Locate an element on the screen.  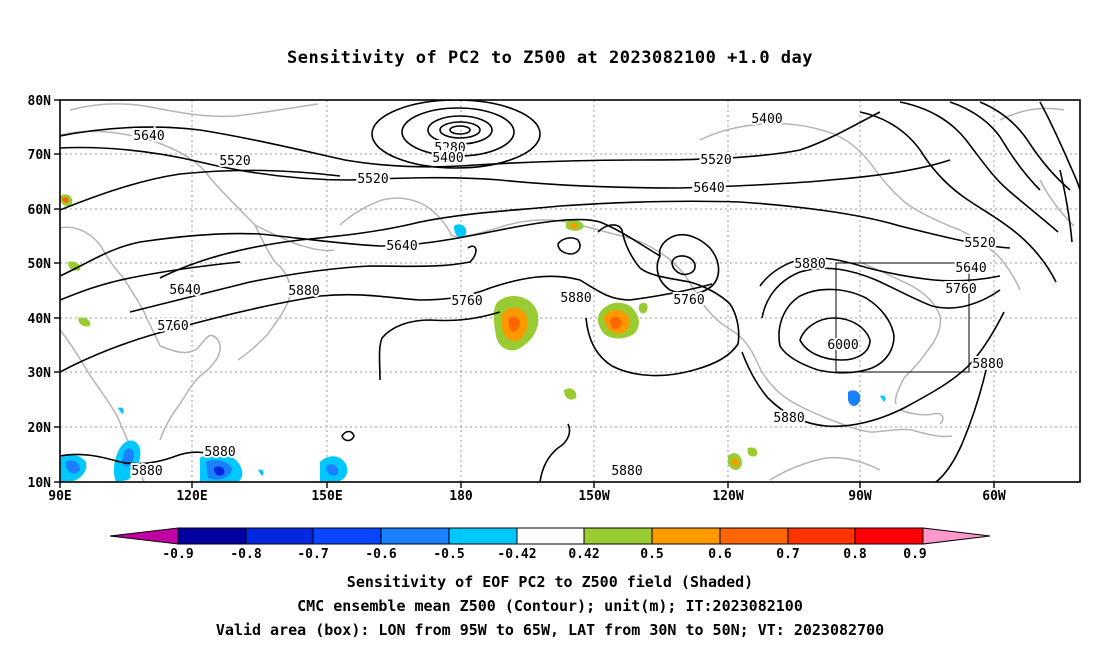
colorbar-label: 0.5 is located at coordinates (651, 554).